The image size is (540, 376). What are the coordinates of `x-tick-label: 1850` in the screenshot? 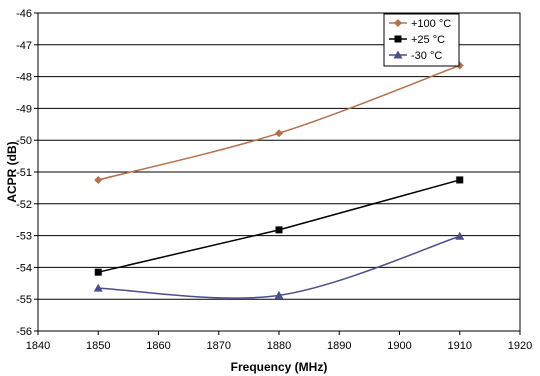 It's located at (98, 346).